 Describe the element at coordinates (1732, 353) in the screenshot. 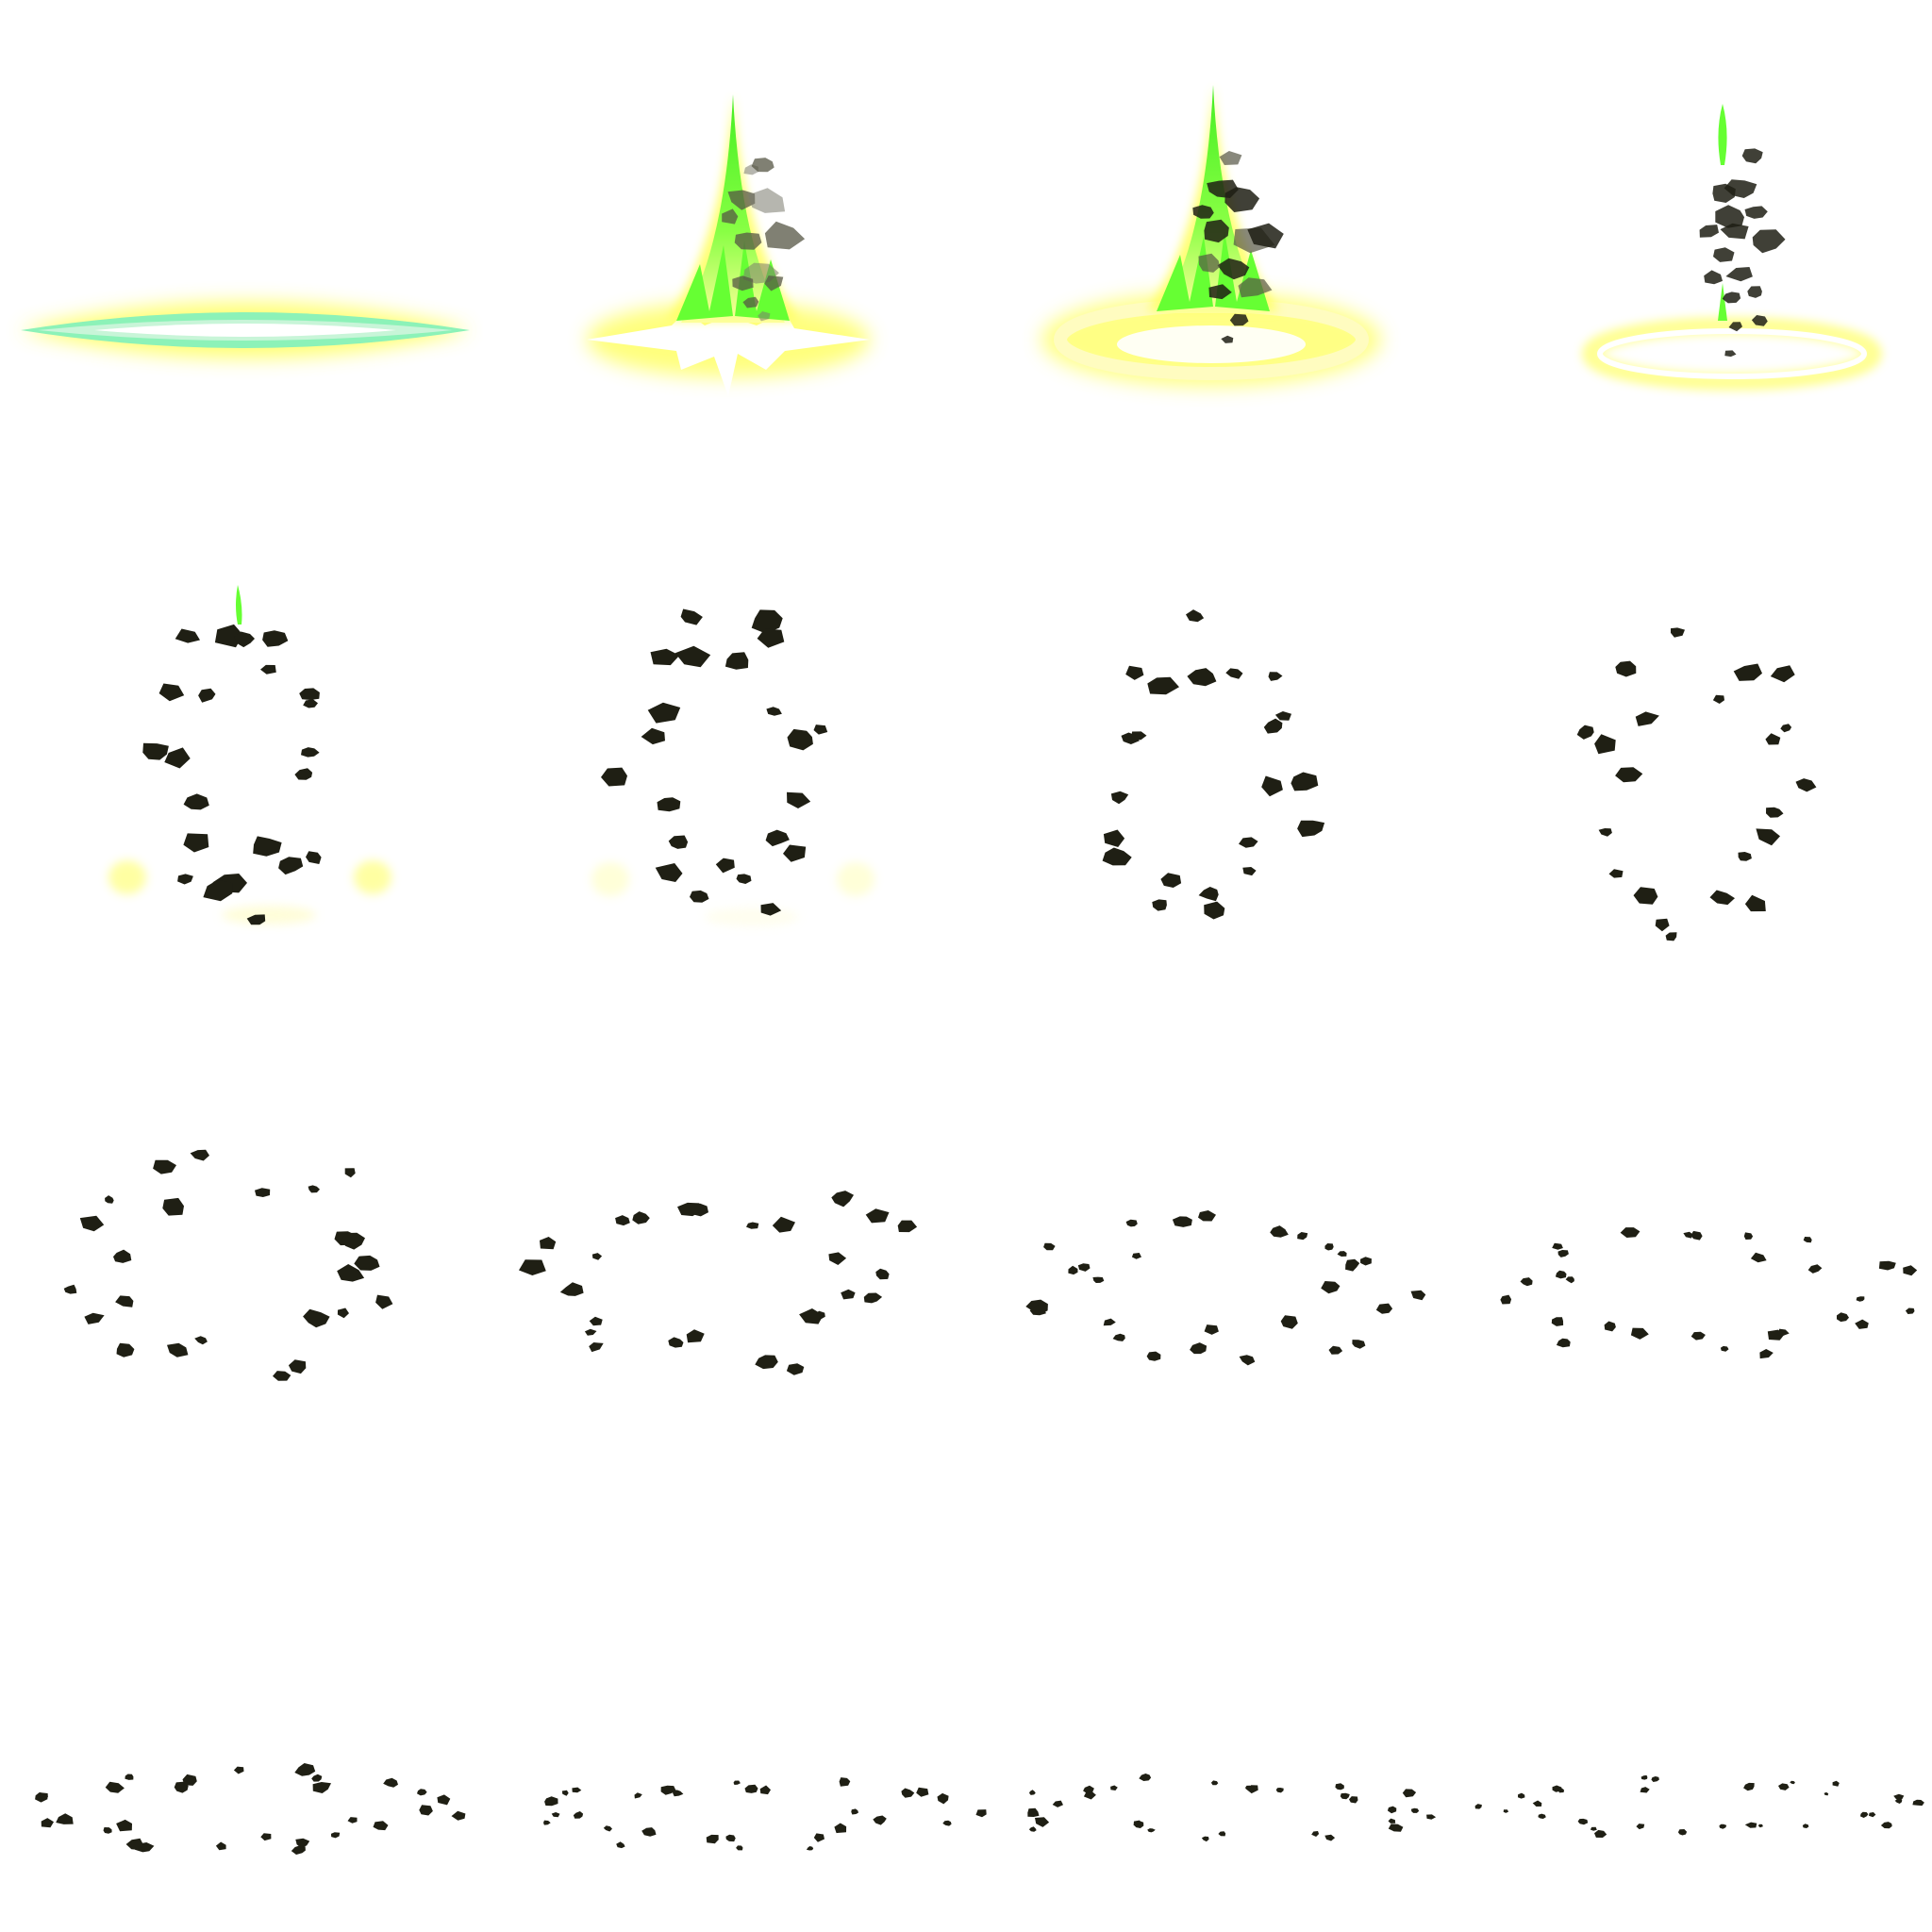

I see `shock-ring` at that location.